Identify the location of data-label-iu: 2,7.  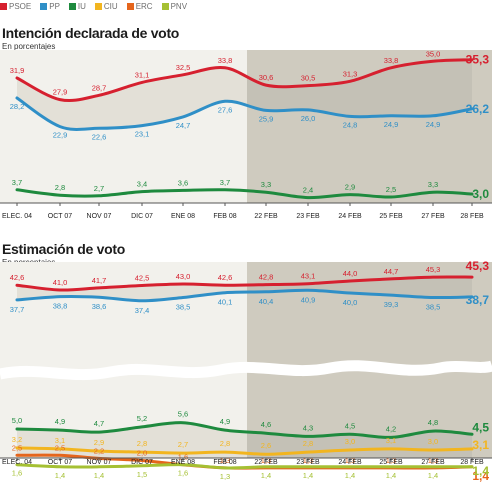
(99, 188).